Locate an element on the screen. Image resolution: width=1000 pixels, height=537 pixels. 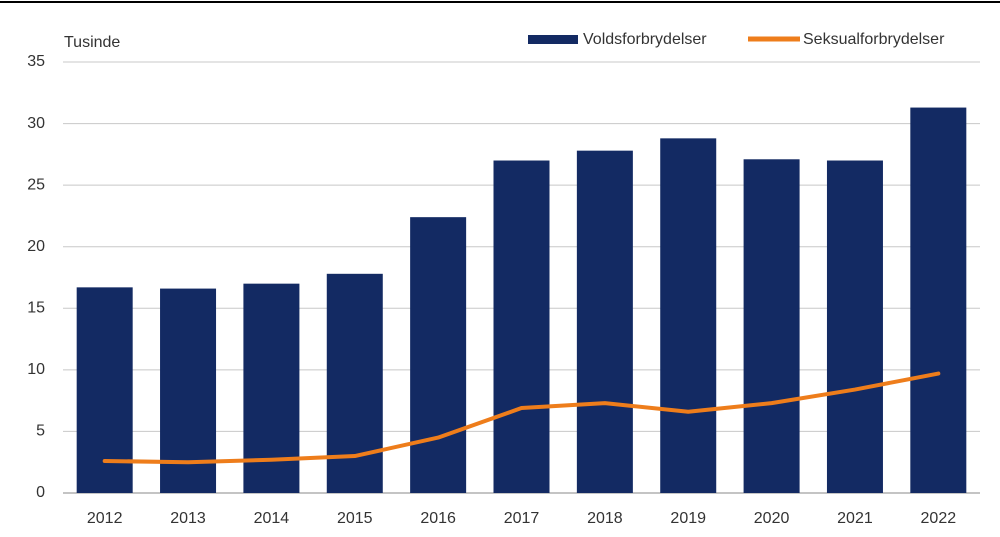
y-tick-label: 15 is located at coordinates (36, 308).